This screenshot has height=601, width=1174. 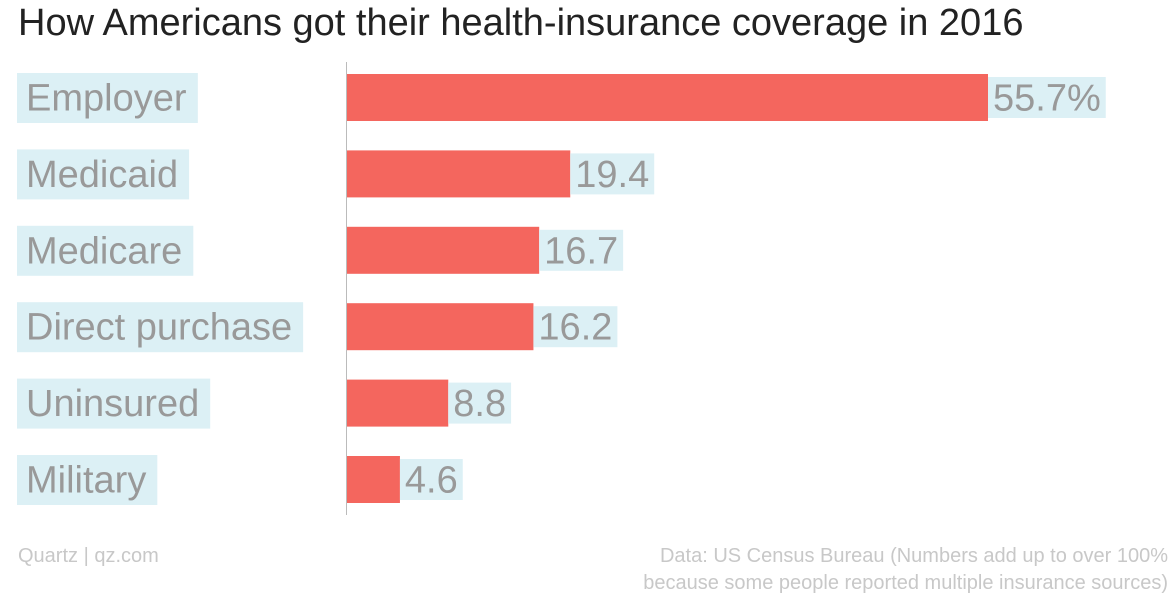 I want to click on category-label: Medicaid, so click(x=102, y=175).